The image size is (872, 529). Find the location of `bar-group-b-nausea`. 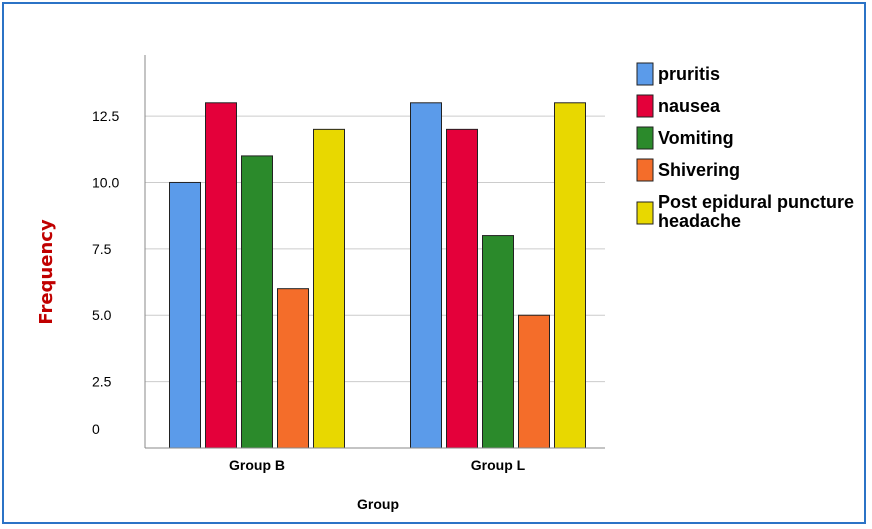

bar-group-b-nausea is located at coordinates (221, 275).